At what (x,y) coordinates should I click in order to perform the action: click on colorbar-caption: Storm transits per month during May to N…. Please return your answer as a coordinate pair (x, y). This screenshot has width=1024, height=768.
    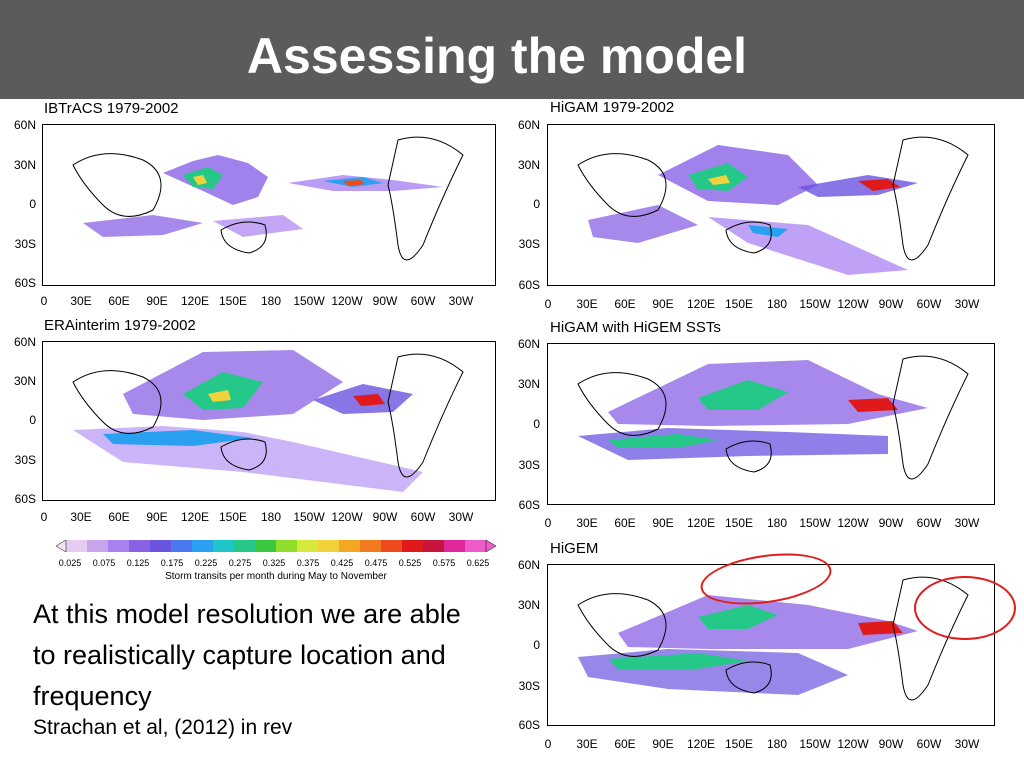
    Looking at the image, I should click on (276, 576).